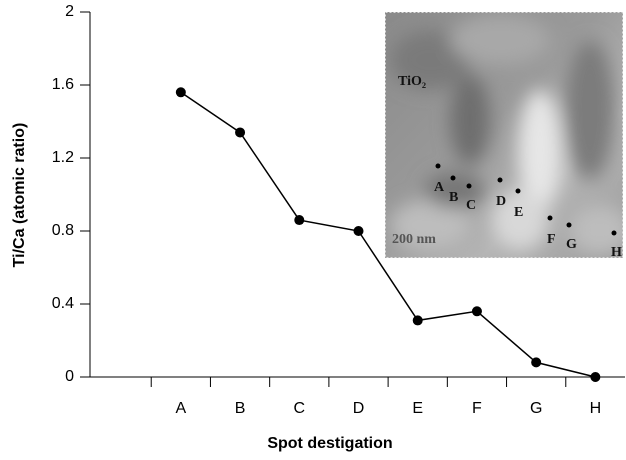 This screenshot has width=626, height=460. I want to click on inset-spot-label: H, so click(616, 252).